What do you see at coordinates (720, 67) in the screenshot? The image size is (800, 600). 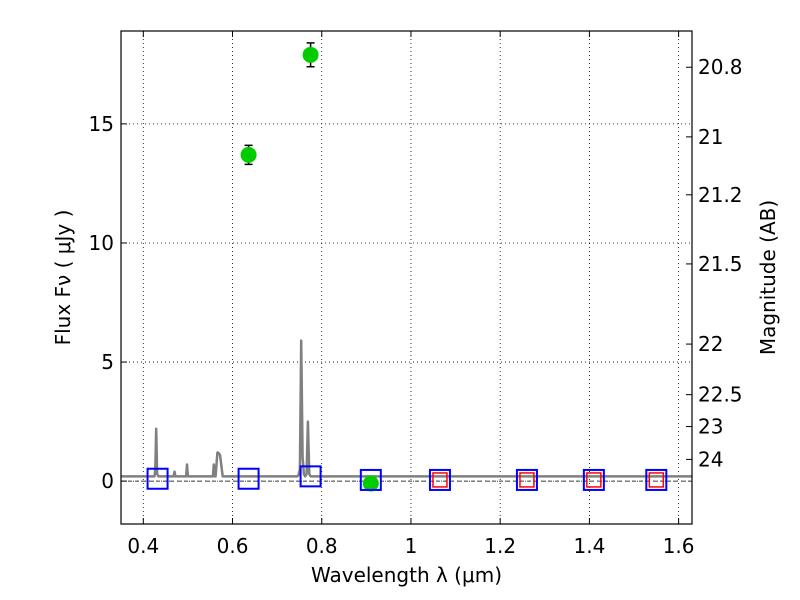 I see `magnitude-tick-label: 20.8` at bounding box center [720, 67].